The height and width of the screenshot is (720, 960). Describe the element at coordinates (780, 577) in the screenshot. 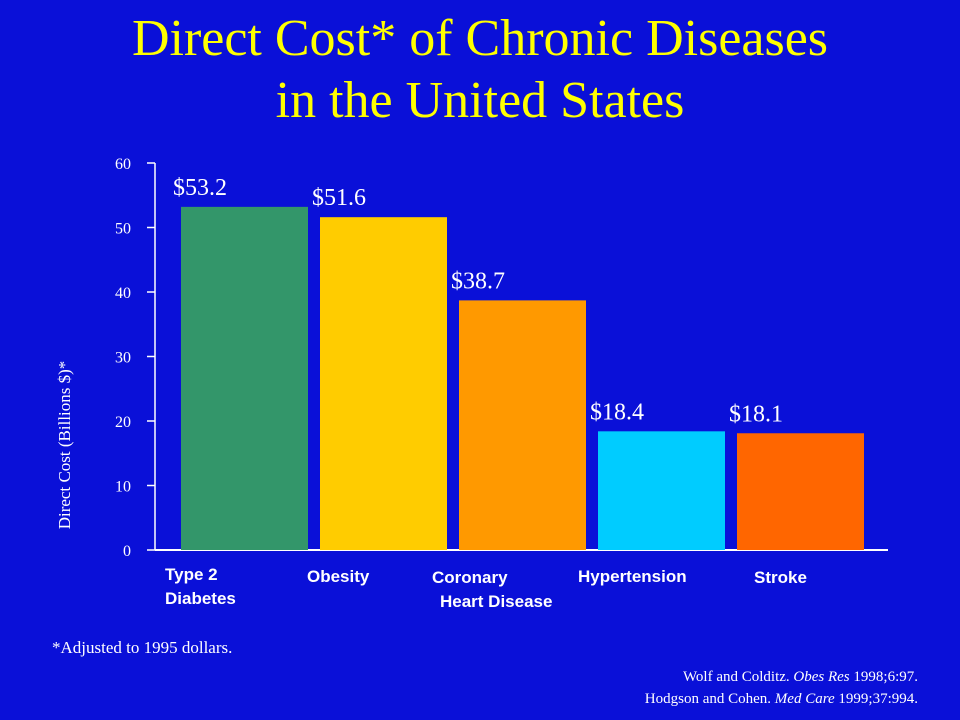

I see `category-label: Stroke` at that location.